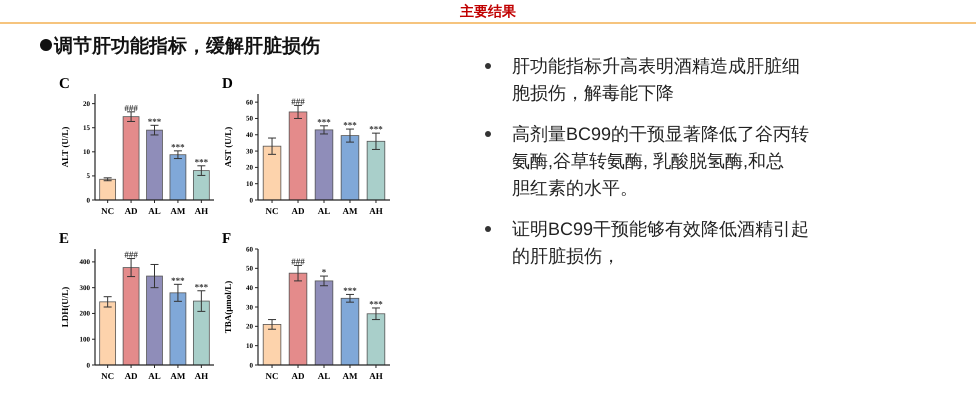 The image size is (976, 410). I want to click on chart-title: D, so click(227, 84).